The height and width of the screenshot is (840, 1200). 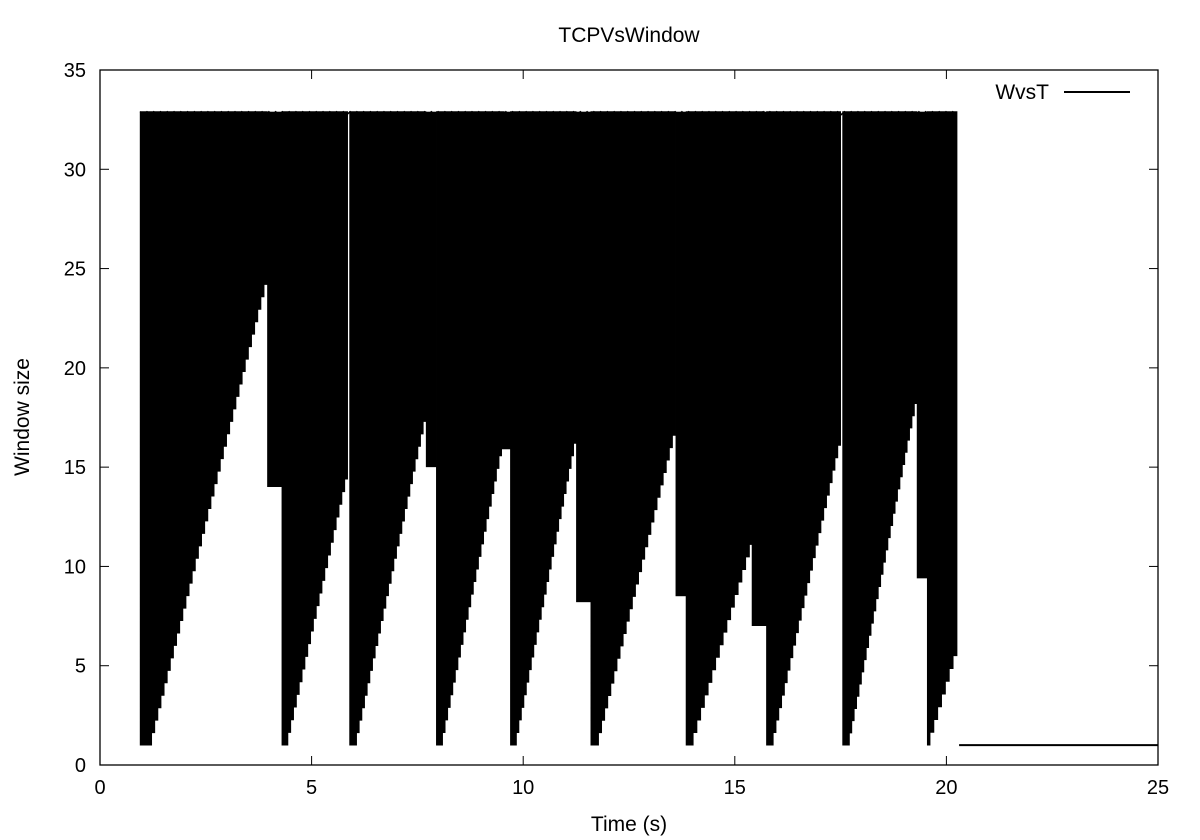 What do you see at coordinates (1062, 92) in the screenshot?
I see `legend: WvsT` at bounding box center [1062, 92].